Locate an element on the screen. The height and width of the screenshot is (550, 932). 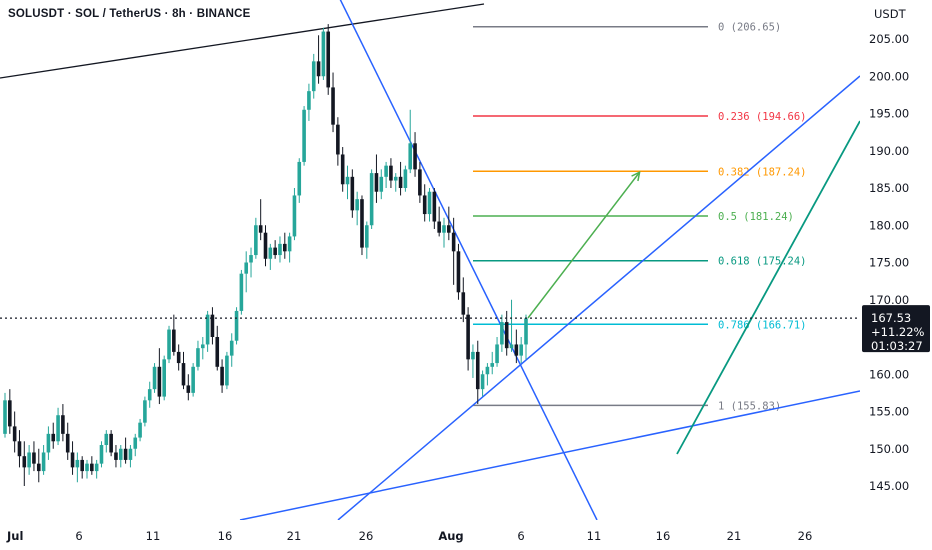
price-tag-box is located at coordinates (896, 329).